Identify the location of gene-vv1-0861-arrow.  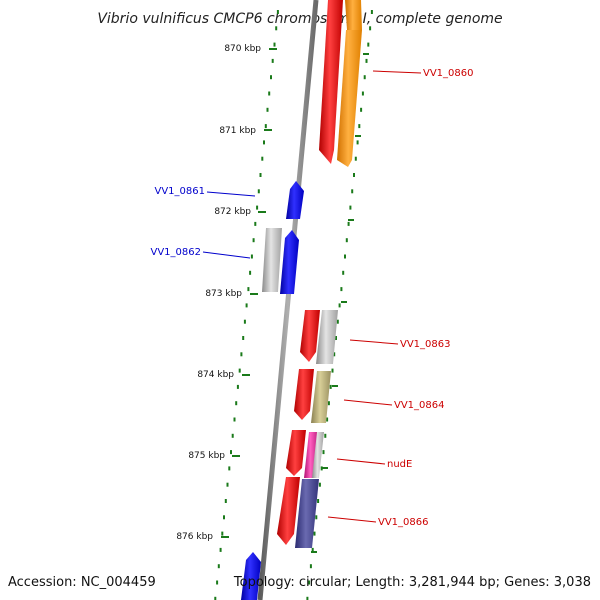
(295, 200).